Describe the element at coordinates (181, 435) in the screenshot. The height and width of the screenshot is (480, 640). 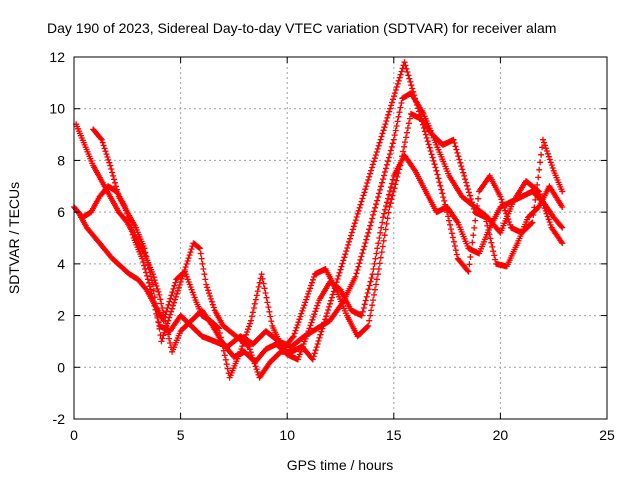
I see `x-tick-label: 5` at that location.